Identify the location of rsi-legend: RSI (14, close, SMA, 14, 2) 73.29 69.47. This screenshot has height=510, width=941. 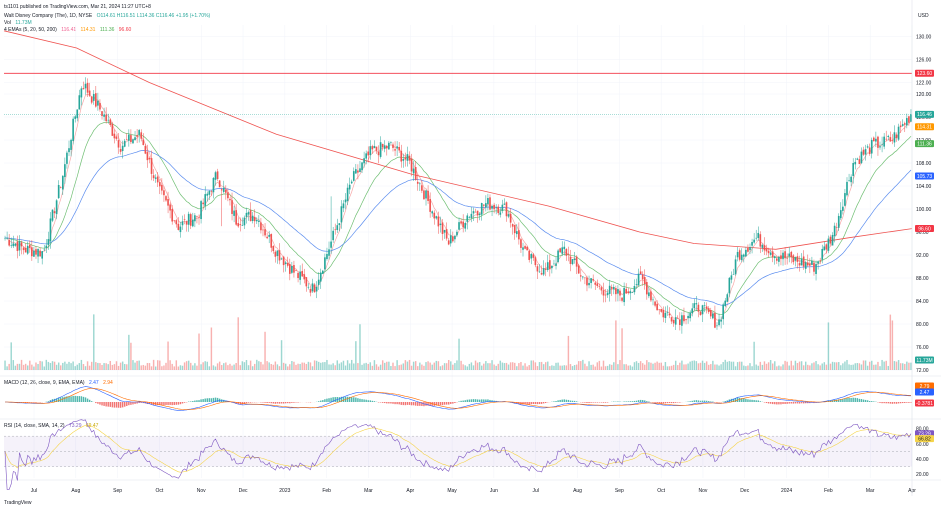
(52, 426).